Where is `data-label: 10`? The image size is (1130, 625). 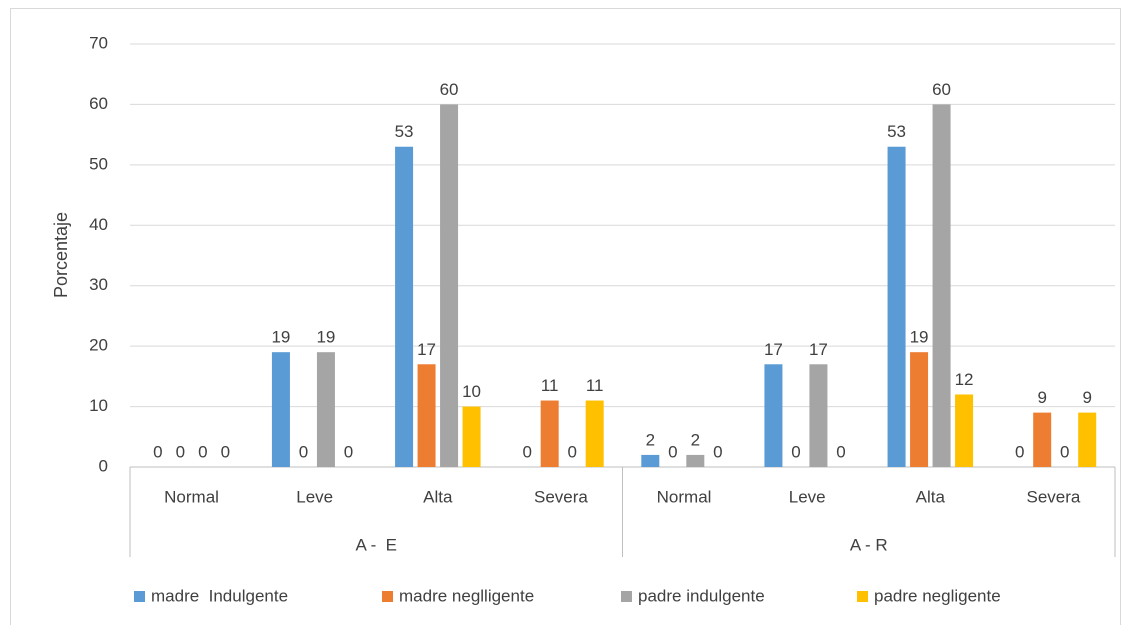 data-label: 10 is located at coordinates (471, 391).